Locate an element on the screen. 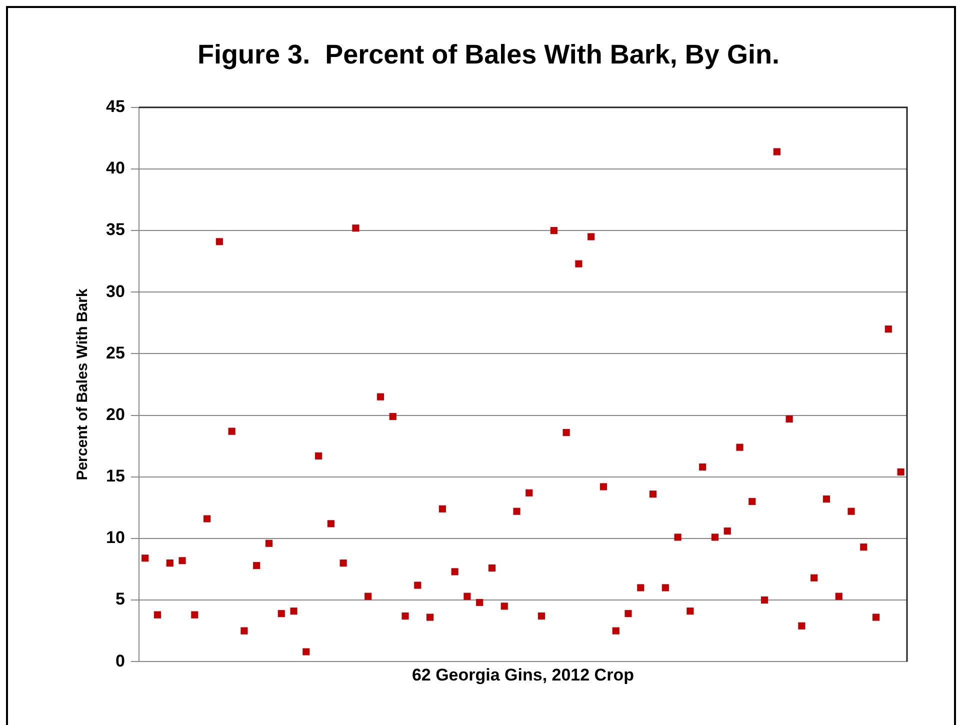  y-axis-title: Percent of Bales With Bark is located at coordinates (83, 384).